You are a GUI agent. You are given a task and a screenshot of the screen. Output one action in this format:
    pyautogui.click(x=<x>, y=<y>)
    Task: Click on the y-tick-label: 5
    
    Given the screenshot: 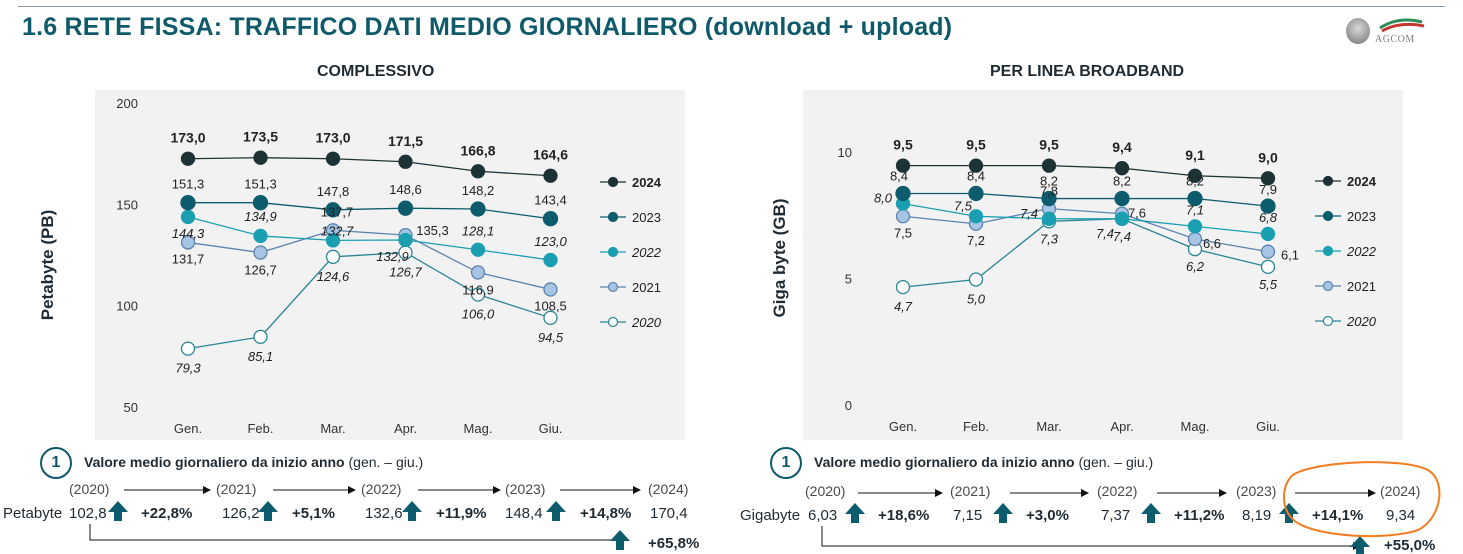 What is the action you would take?
    pyautogui.click(x=848, y=279)
    